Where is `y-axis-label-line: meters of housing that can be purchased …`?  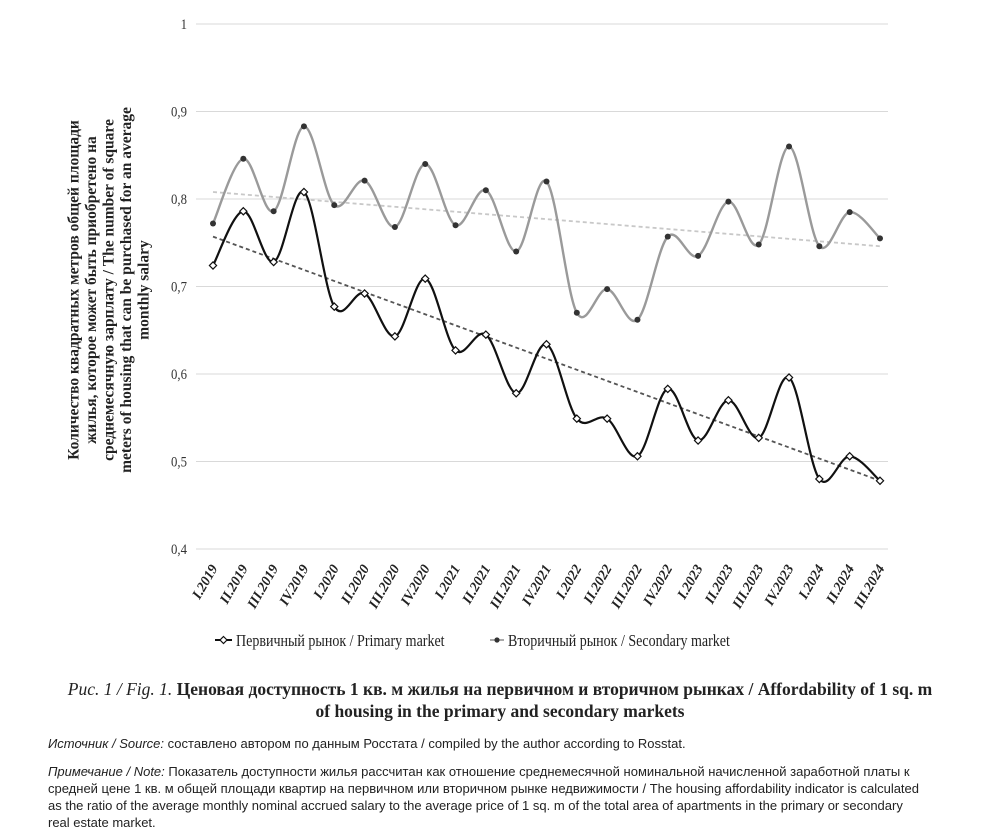
y-axis-label-line: meters of housing that can be purchased … is located at coordinates (126, 290).